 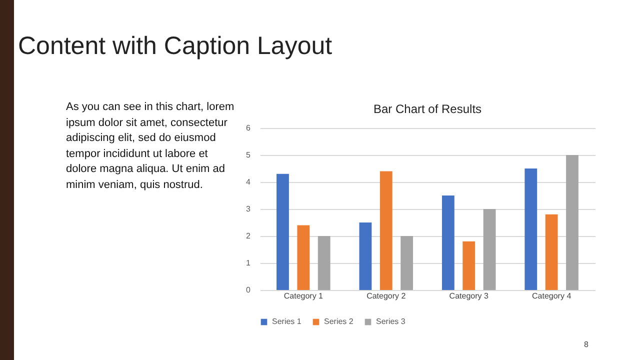 I want to click on chart-title: Bar Chart of Results, so click(x=427, y=109).